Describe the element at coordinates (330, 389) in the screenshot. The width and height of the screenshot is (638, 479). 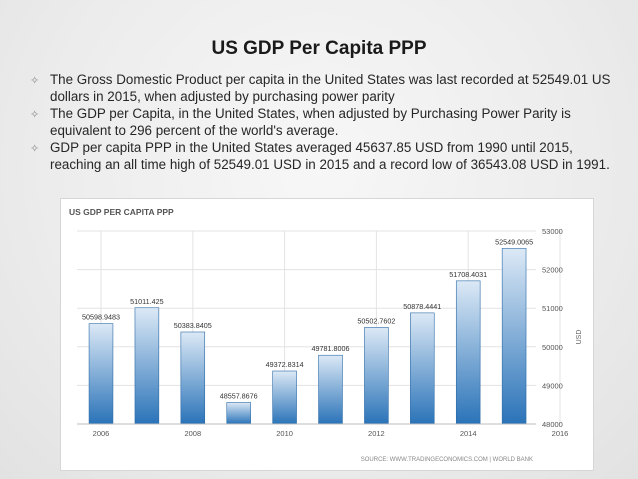
I see `bar-2011` at that location.